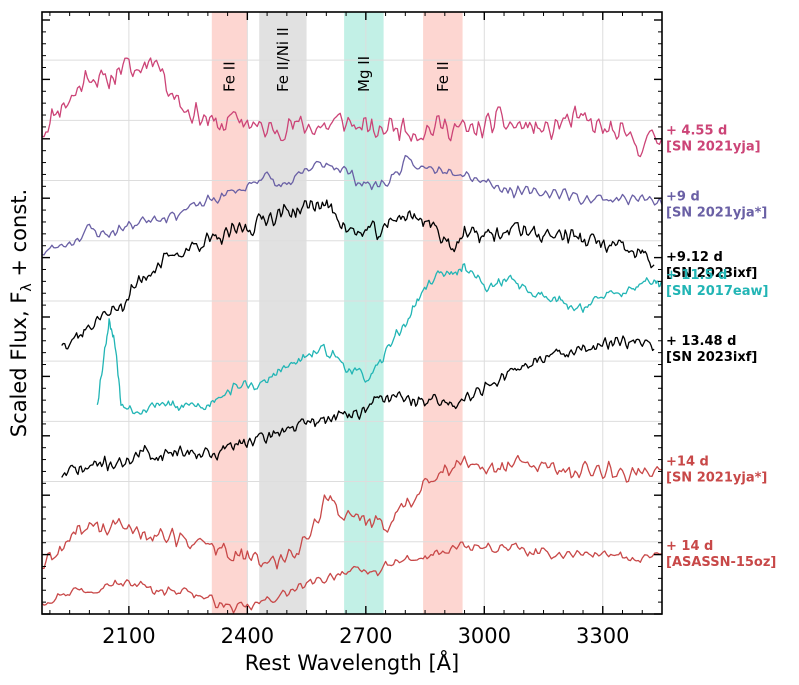  Describe the element at coordinates (687, 462) in the screenshot. I see `series-label-5-epoch: +14 d` at that location.